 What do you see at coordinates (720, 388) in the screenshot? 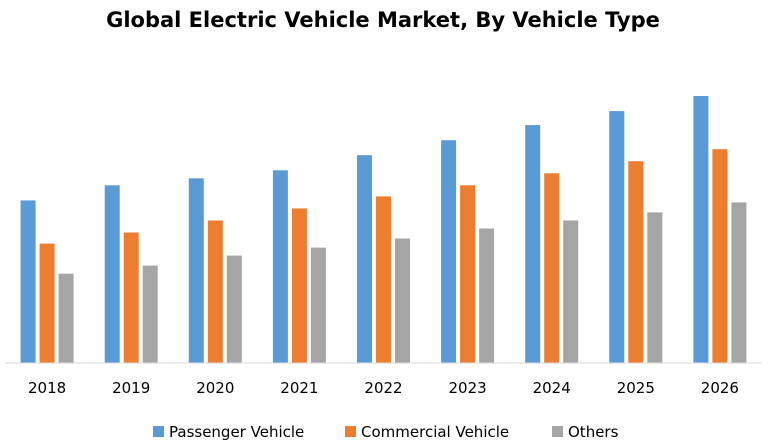
I see `x-tick-label-2026: 2026` at bounding box center [720, 388].